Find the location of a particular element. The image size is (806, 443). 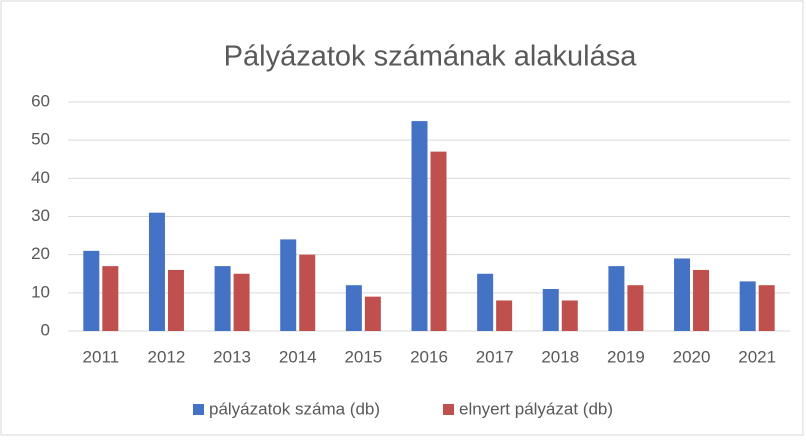

y-tick-label: 50 is located at coordinates (40, 139).